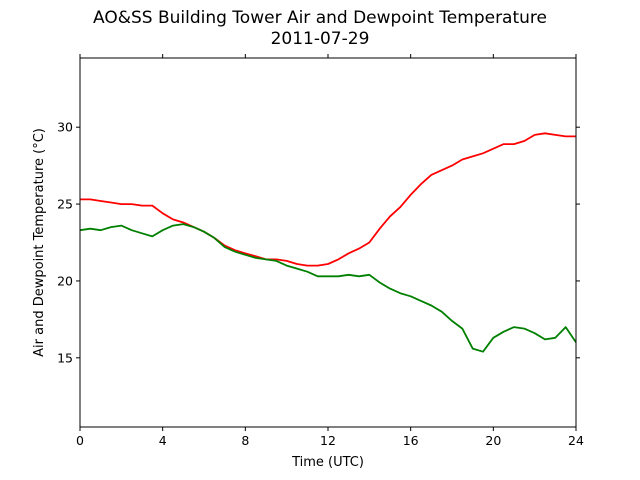 This screenshot has width=640, height=480. I want to click on x-tick-label: 4, so click(163, 440).